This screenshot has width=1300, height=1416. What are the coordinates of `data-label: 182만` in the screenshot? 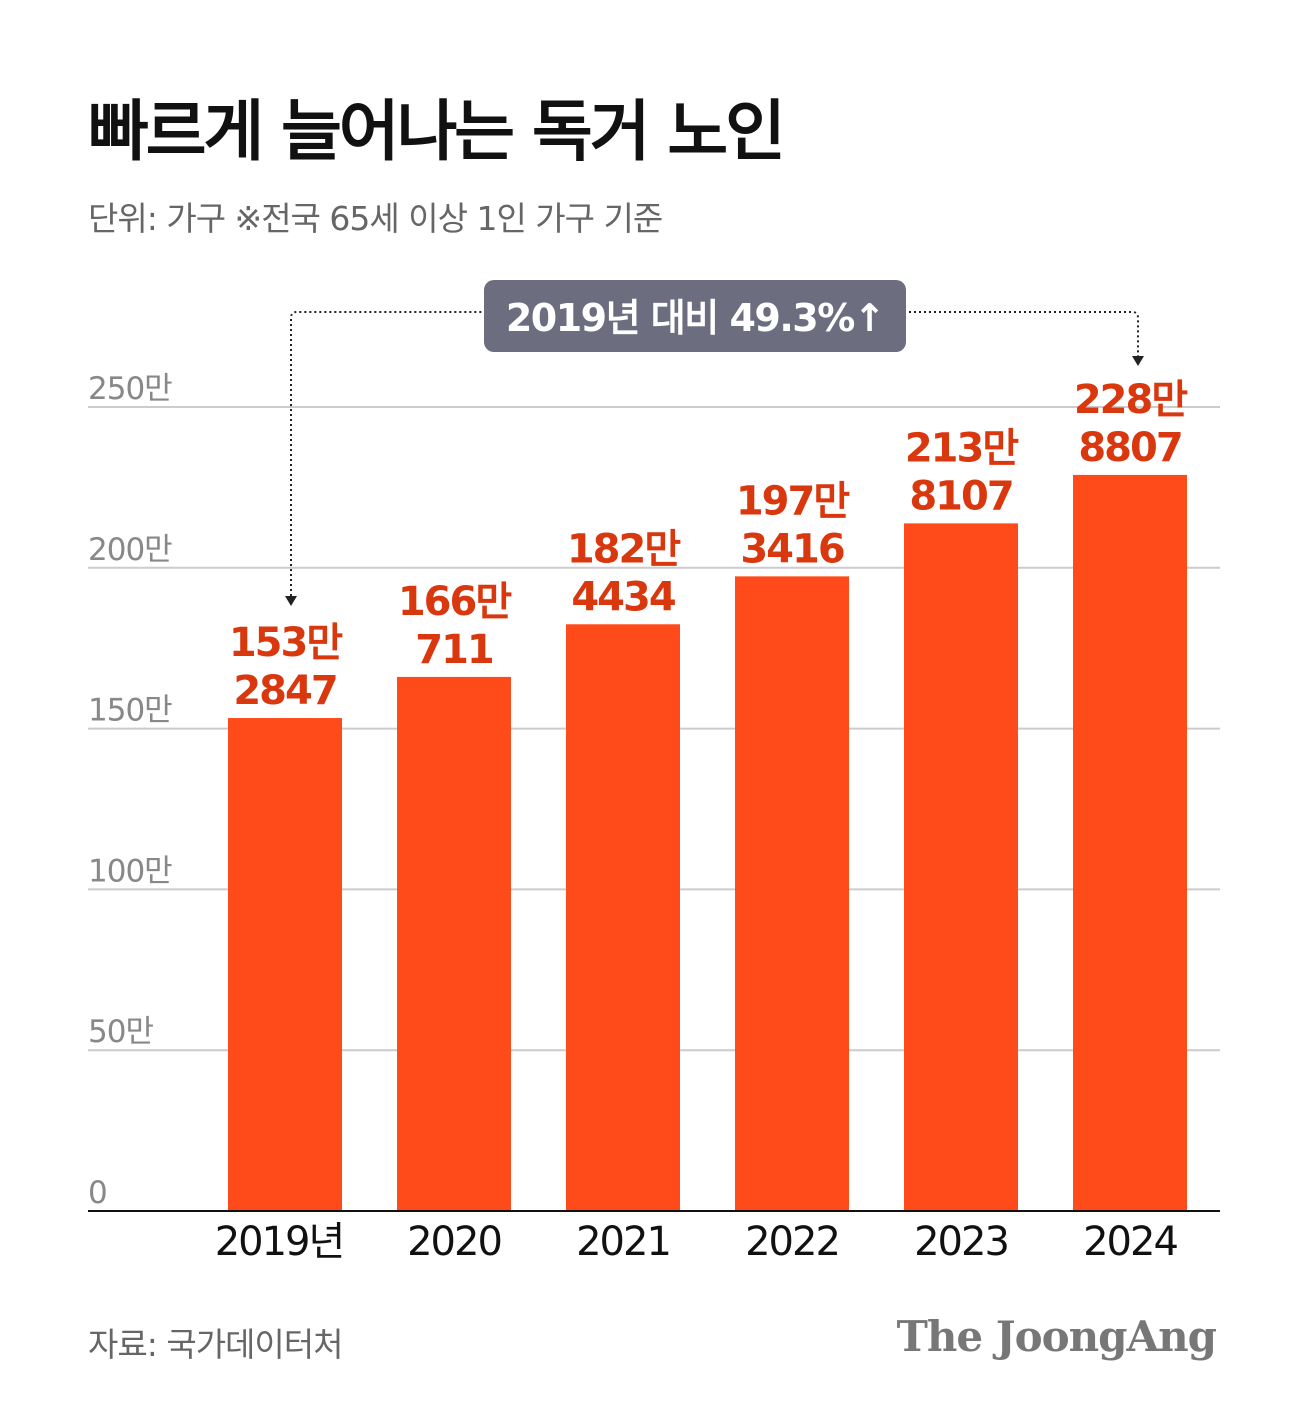 It's located at (624, 549).